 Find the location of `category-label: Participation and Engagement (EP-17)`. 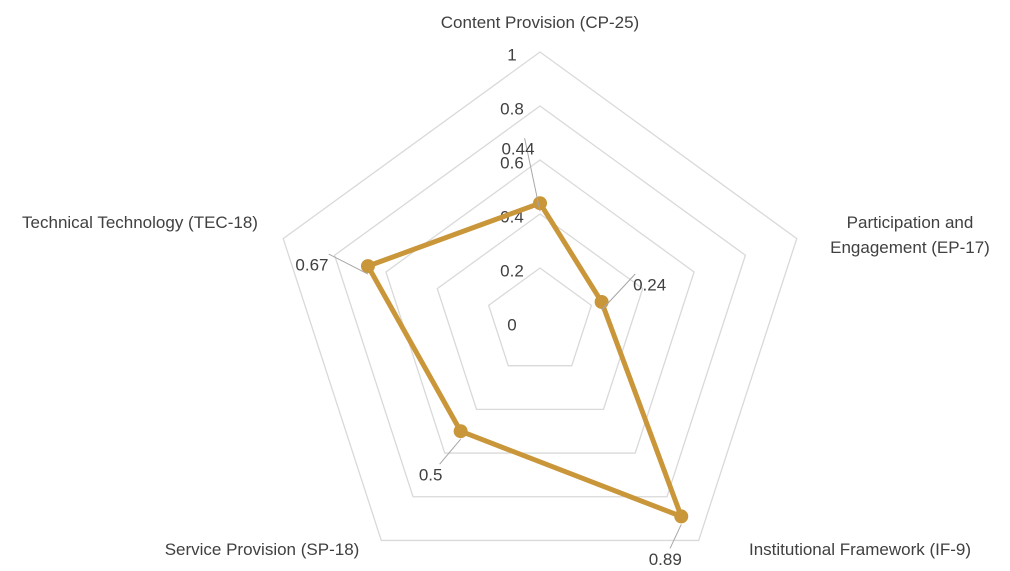

category-label: Participation and Engagement (EP-17) is located at coordinates (910, 235).